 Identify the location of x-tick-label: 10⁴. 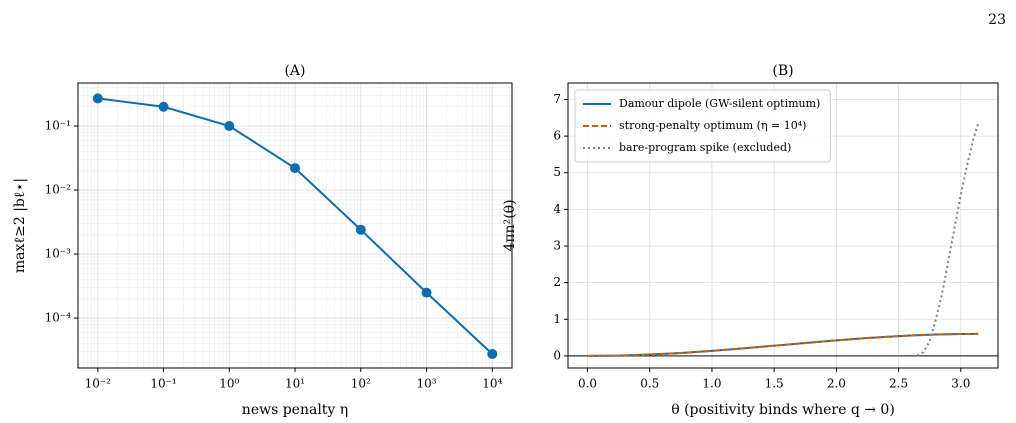
(492, 384).